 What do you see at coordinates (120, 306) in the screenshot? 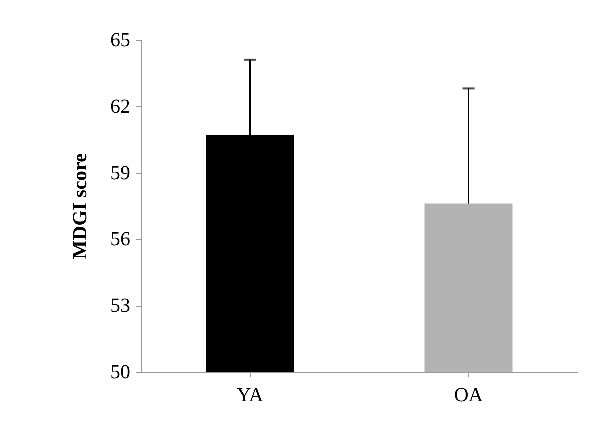
I see `y-tick-label: 53` at bounding box center [120, 306].